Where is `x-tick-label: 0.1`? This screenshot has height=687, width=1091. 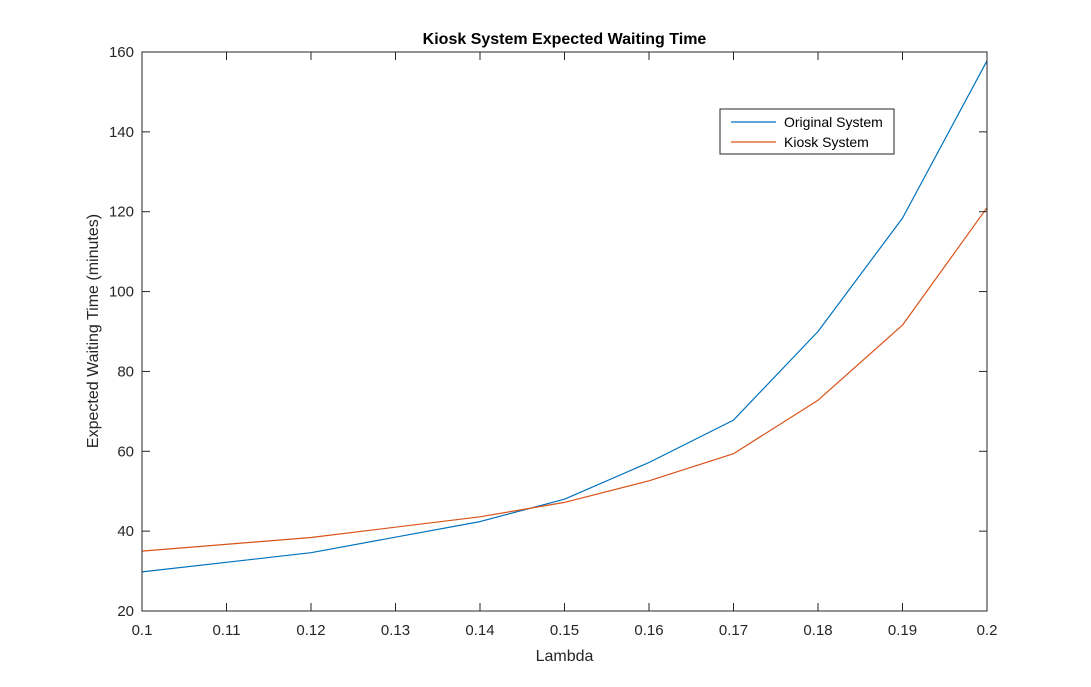
x-tick-label: 0.1 is located at coordinates (142, 630).